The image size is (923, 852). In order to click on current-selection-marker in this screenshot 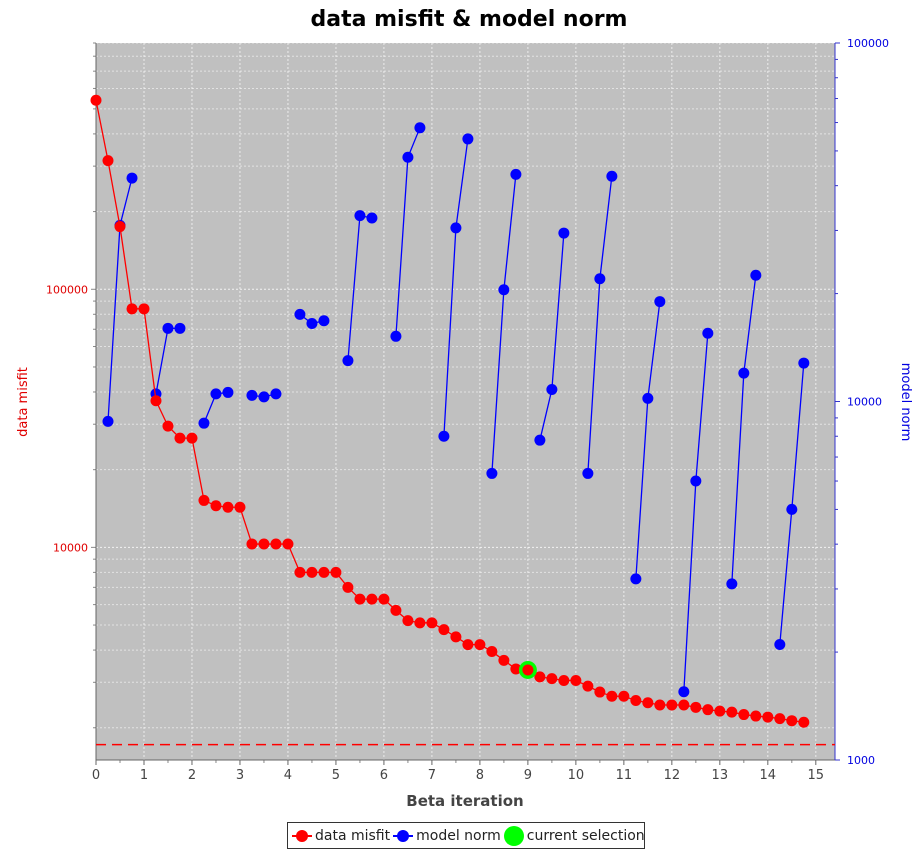, I will do `click(527, 669)`.